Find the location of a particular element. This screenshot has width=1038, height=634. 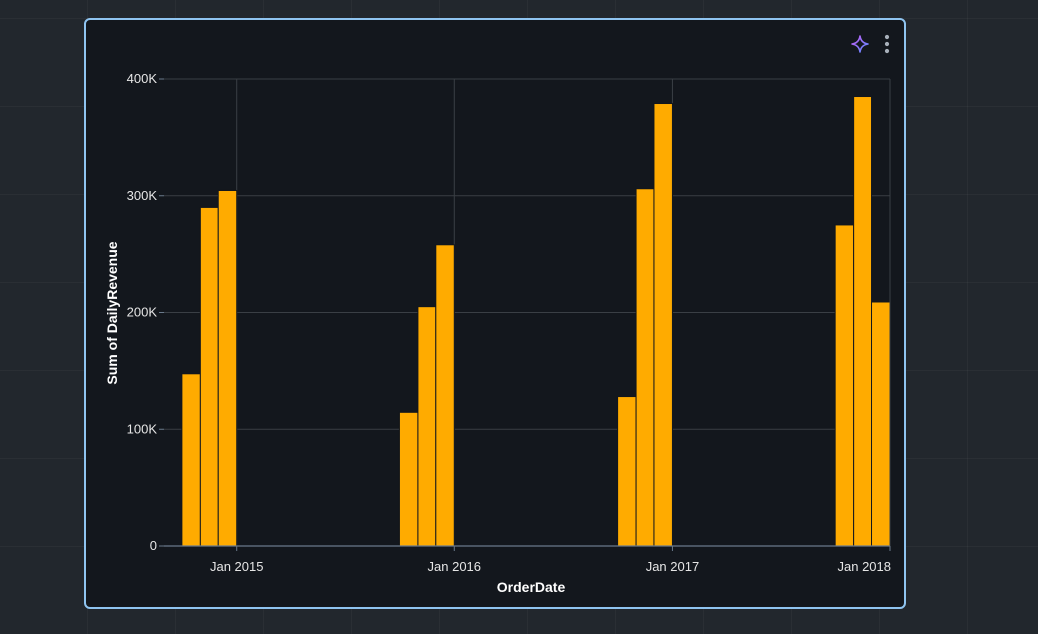

card-actions is located at coordinates (870, 44).